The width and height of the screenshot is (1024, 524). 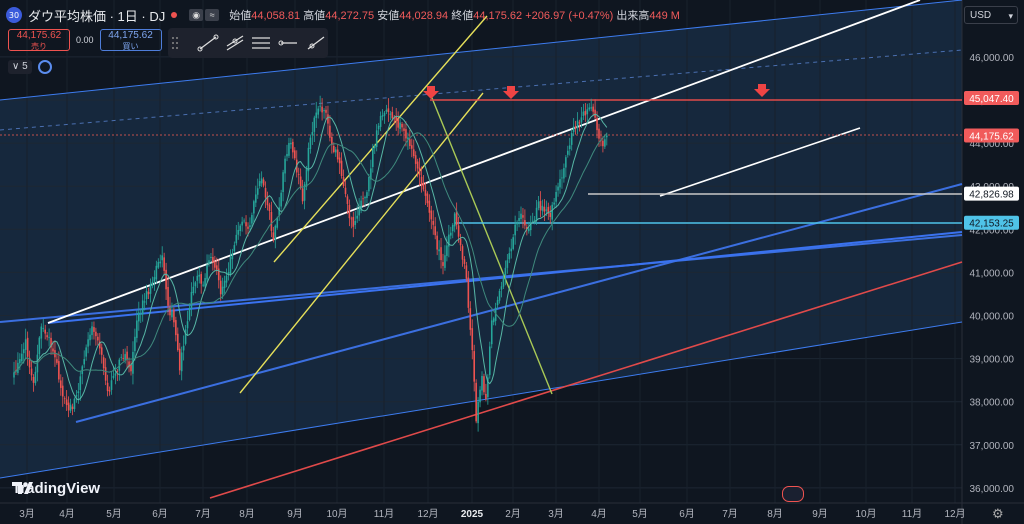 I want to click on gear-icon: ⚙, so click(x=998, y=513).